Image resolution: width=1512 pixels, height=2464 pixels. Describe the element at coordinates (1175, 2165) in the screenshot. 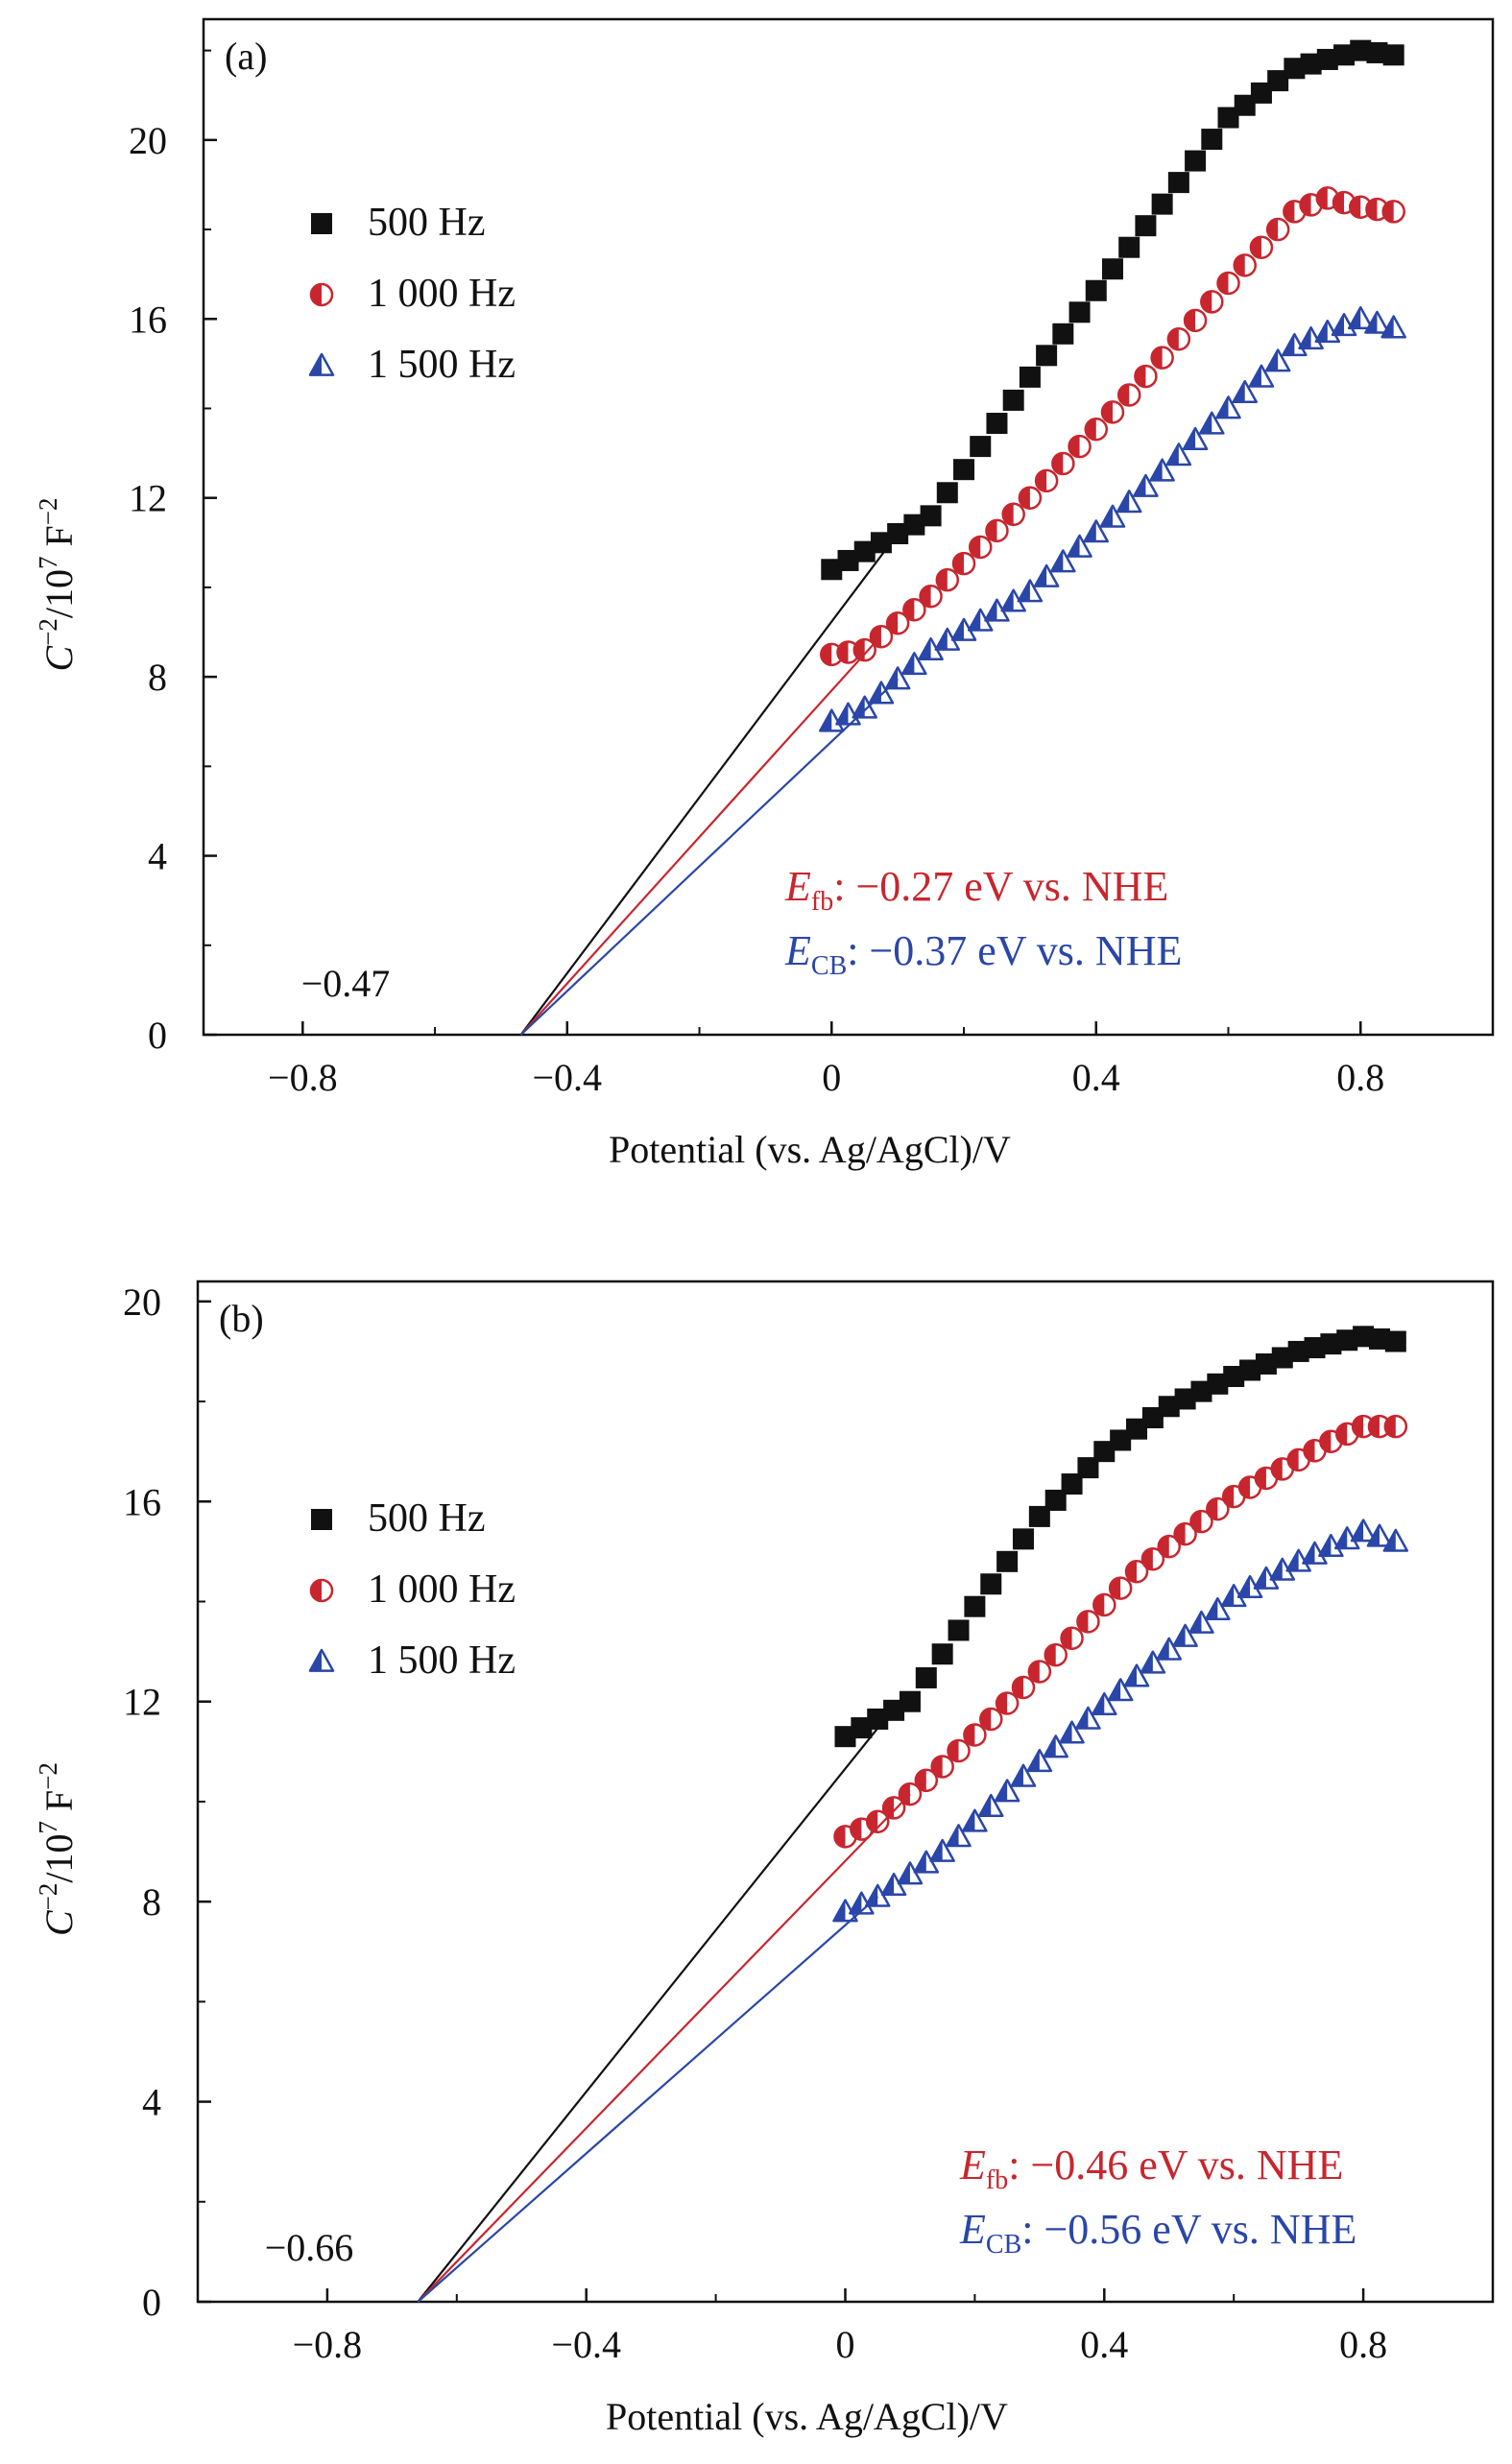

I see `annotation-text: : −0.46 eV vs. NHE` at that location.